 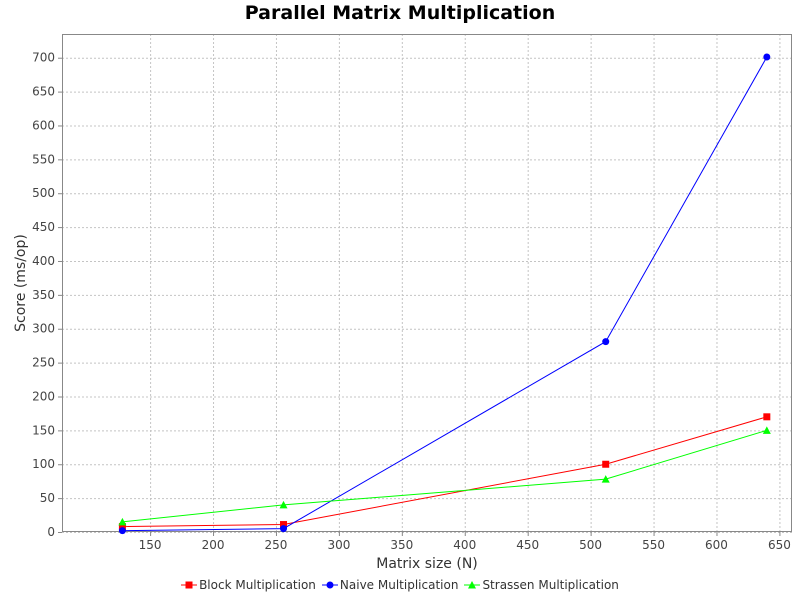 I want to click on series-strassen, so click(x=444, y=476).